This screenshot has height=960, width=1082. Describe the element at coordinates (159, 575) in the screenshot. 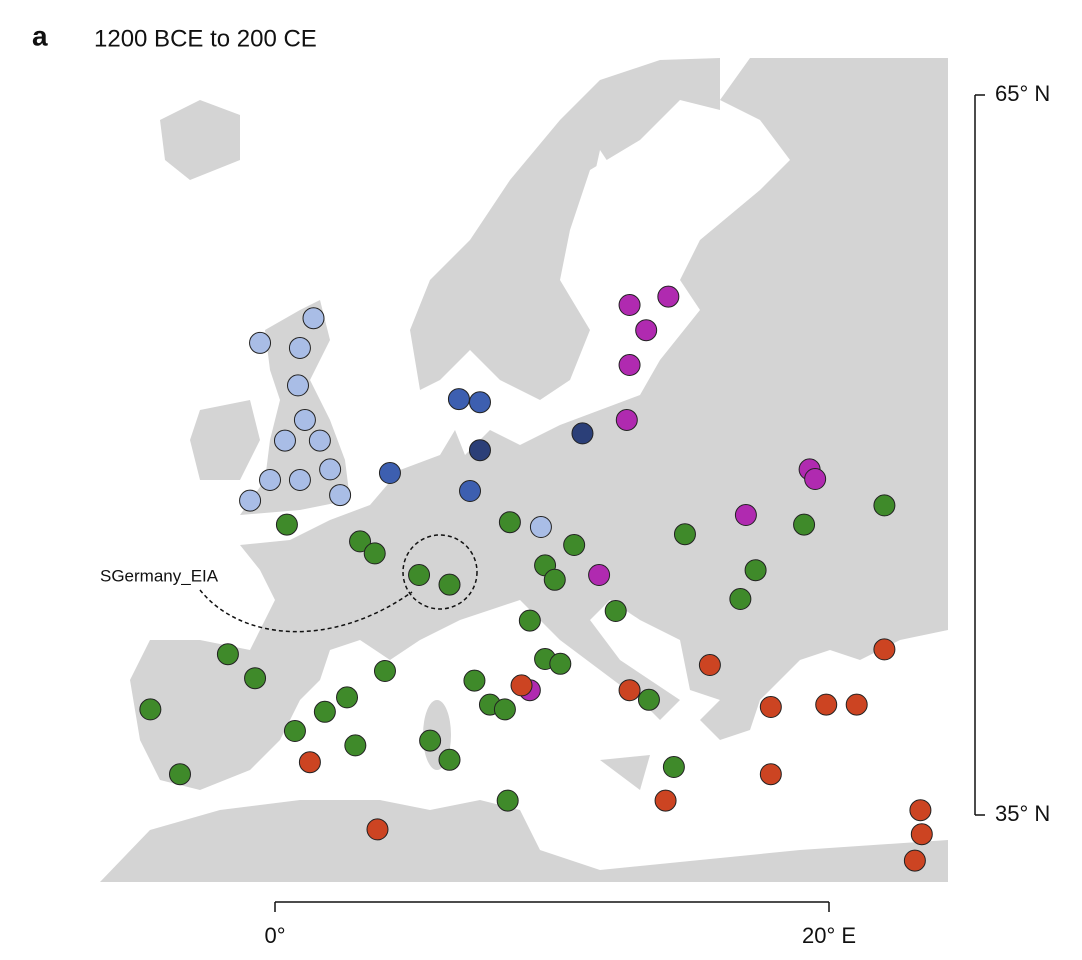

I see `annotation: SGermany_EIA` at that location.